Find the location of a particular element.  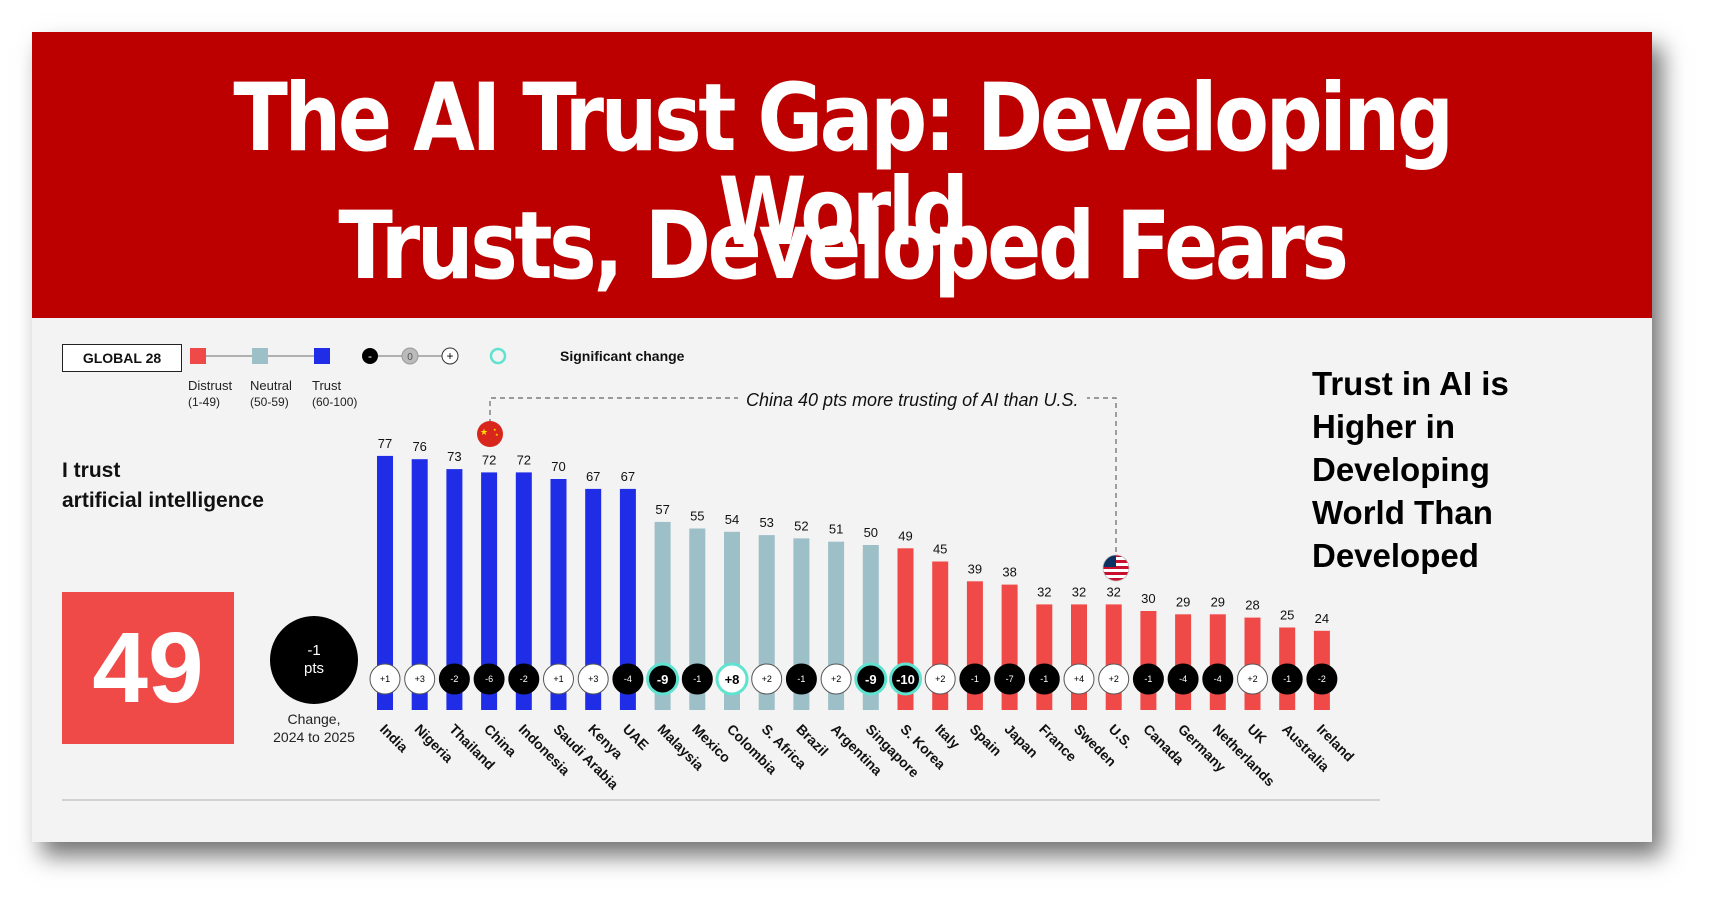

legend-trust-label: Trust is located at coordinates (327, 385).